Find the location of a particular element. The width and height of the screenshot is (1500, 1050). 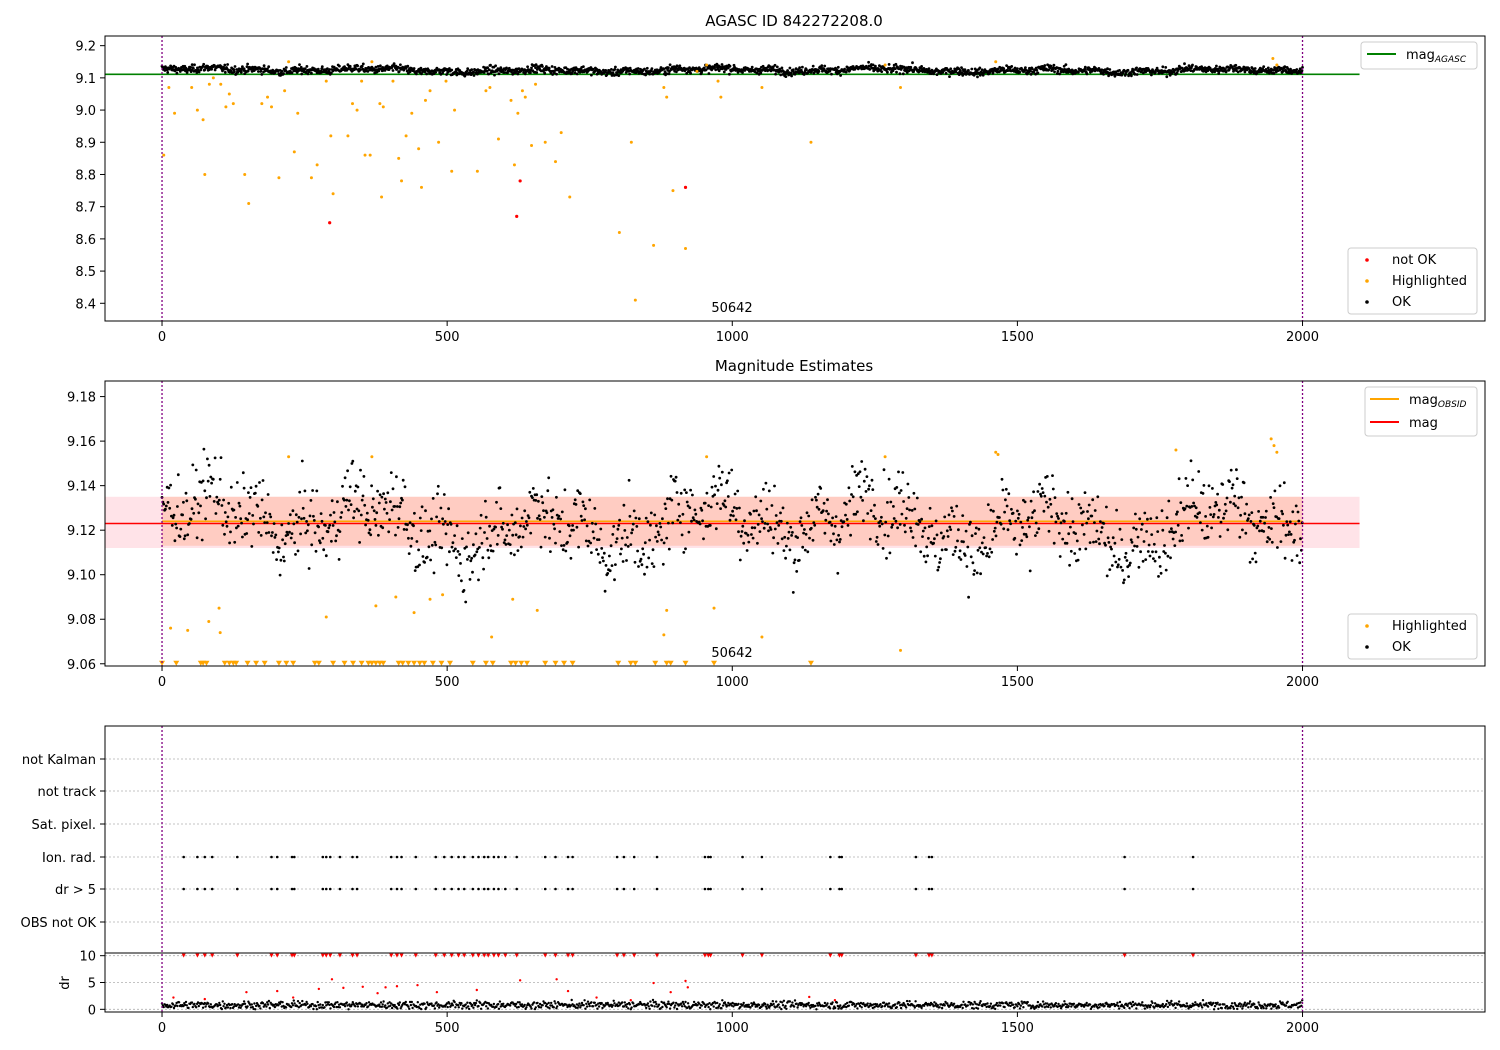

not-ok-point is located at coordinates (520, 181).